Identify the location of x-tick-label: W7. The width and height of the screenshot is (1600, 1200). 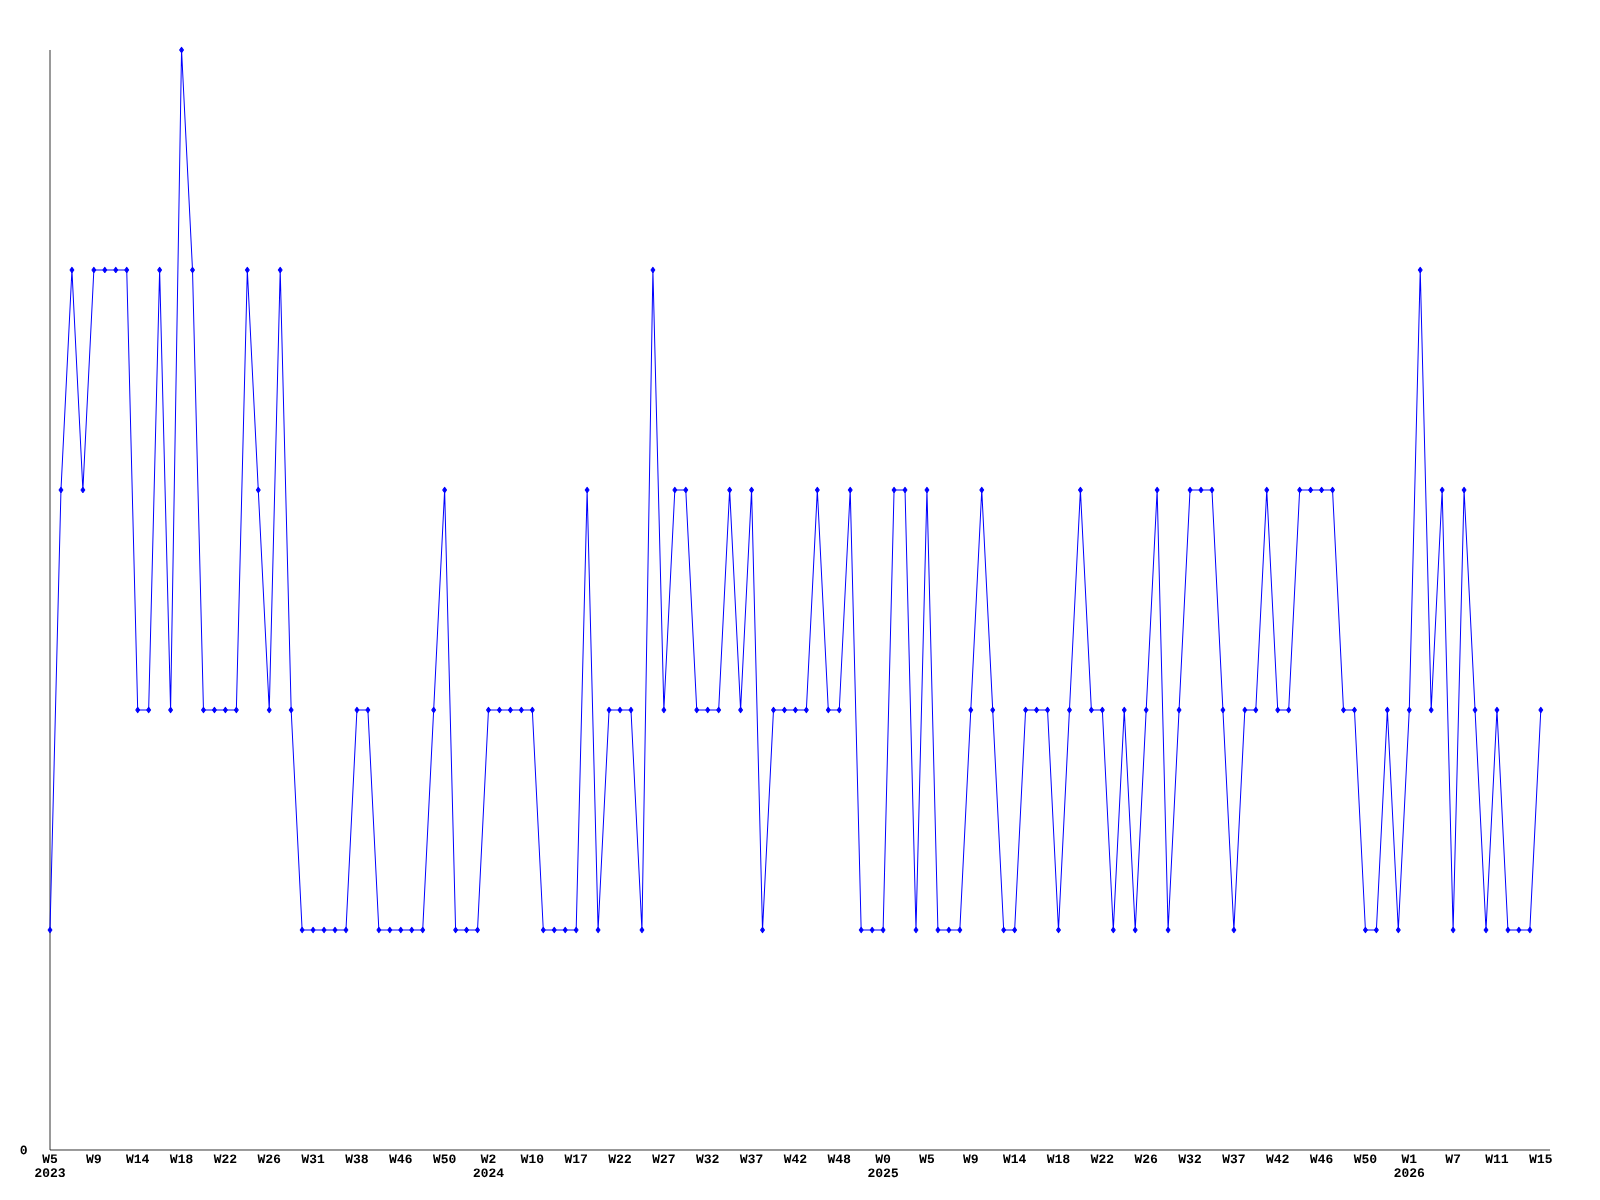
(1453, 1158).